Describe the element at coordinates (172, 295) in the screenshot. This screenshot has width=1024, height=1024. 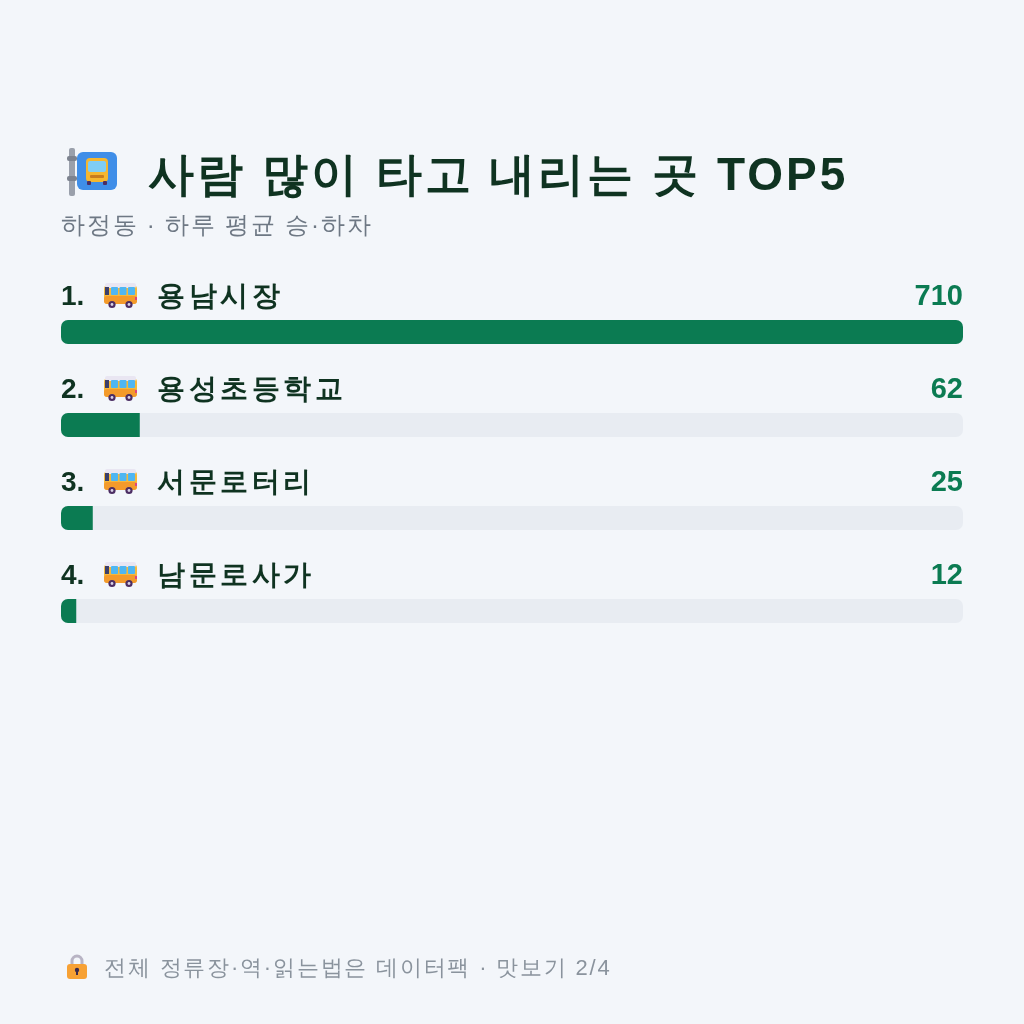
I see `category-label: 1. 용남시장` at that location.